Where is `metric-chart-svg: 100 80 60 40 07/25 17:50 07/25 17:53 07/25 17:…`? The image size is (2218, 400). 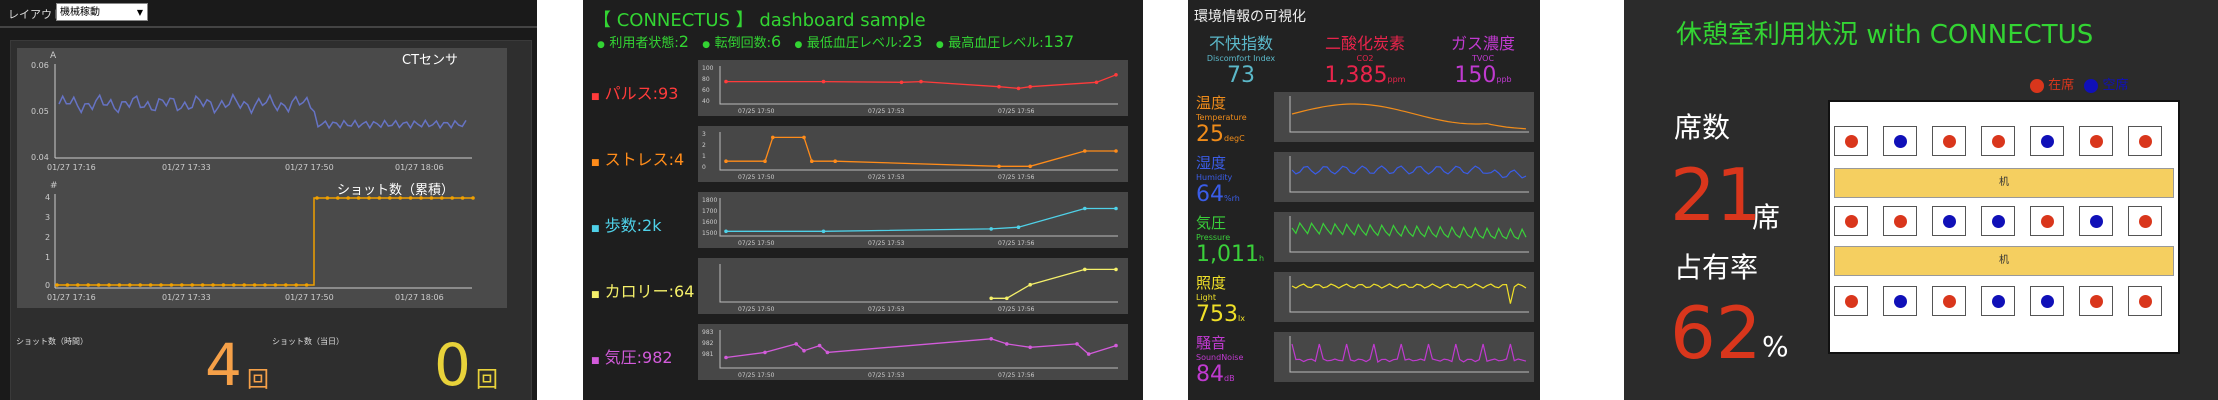
metric-chart-svg: 100 80 60 40 07/25 17:50 07/25 17:53 07/25 17:… is located at coordinates (910, 90).